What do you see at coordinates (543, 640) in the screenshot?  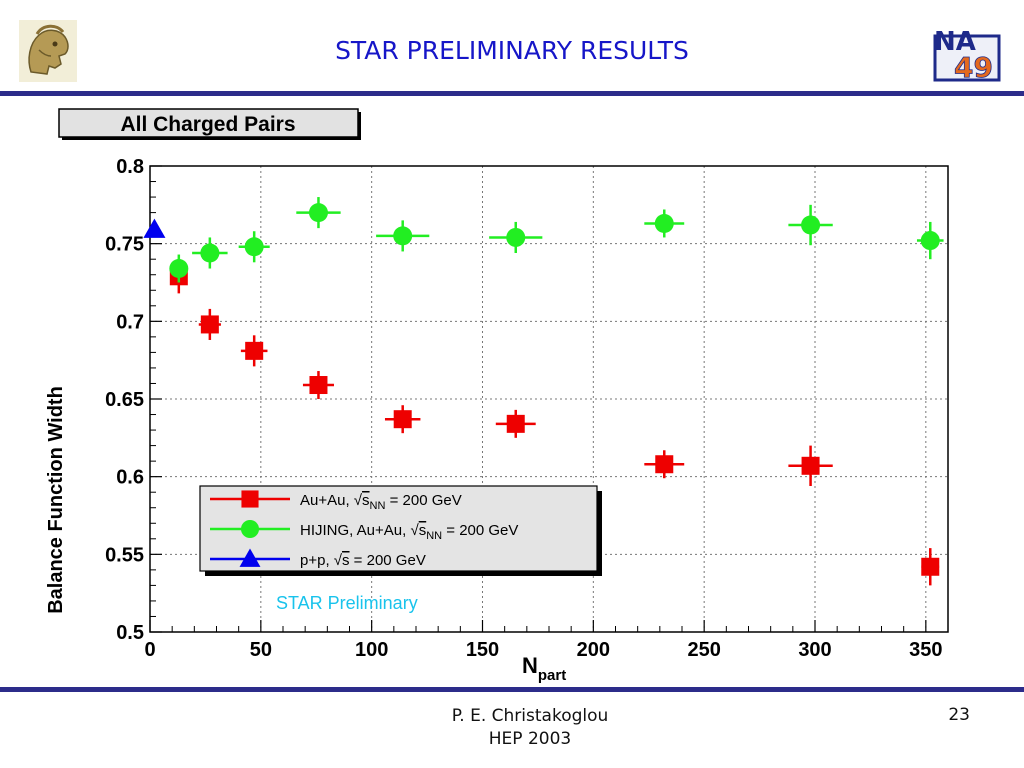 I see `x-axis: 0 50 100 150 200 250 300 350` at bounding box center [543, 640].